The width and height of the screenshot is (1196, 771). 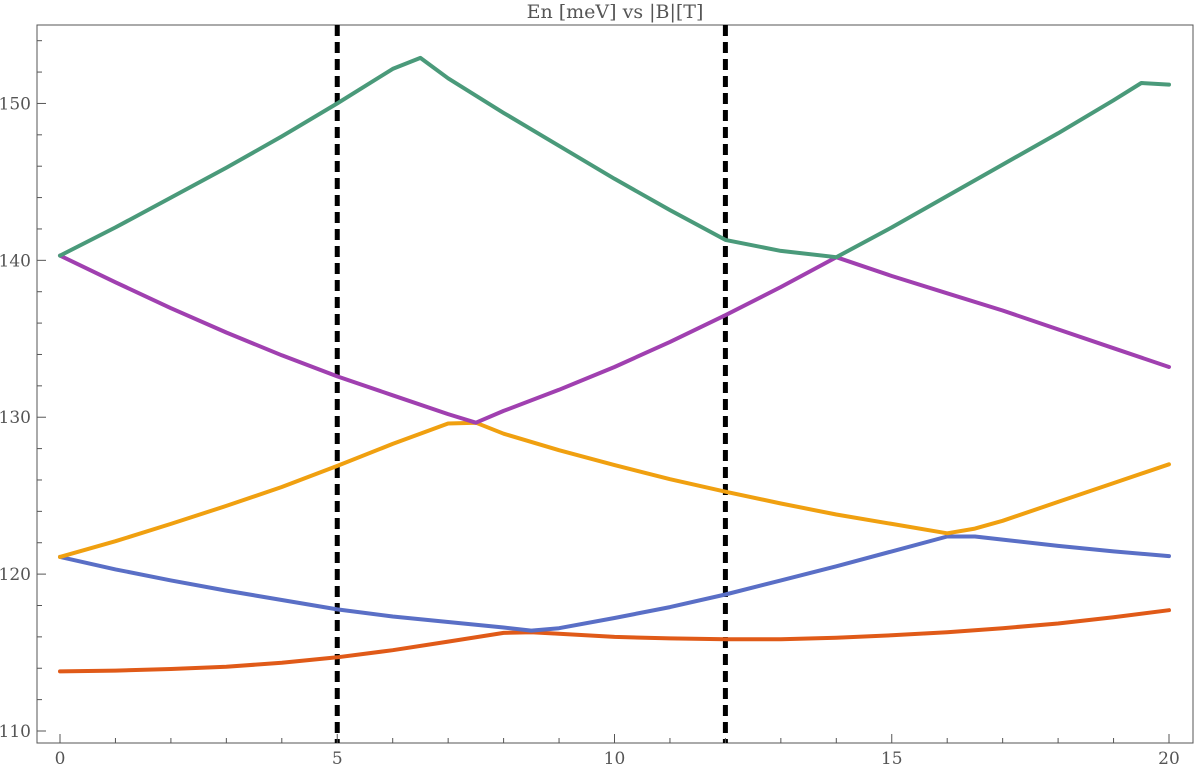 What do you see at coordinates (23, 391) in the screenshot?
I see `y-axis: 110 120 130 140 150` at bounding box center [23, 391].